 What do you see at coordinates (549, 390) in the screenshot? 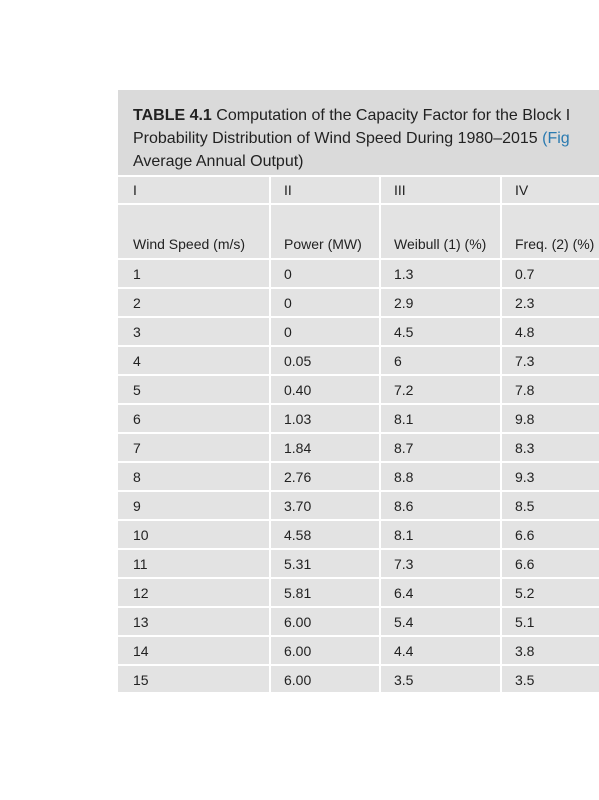
I see `cell: 7.8` at bounding box center [549, 390].